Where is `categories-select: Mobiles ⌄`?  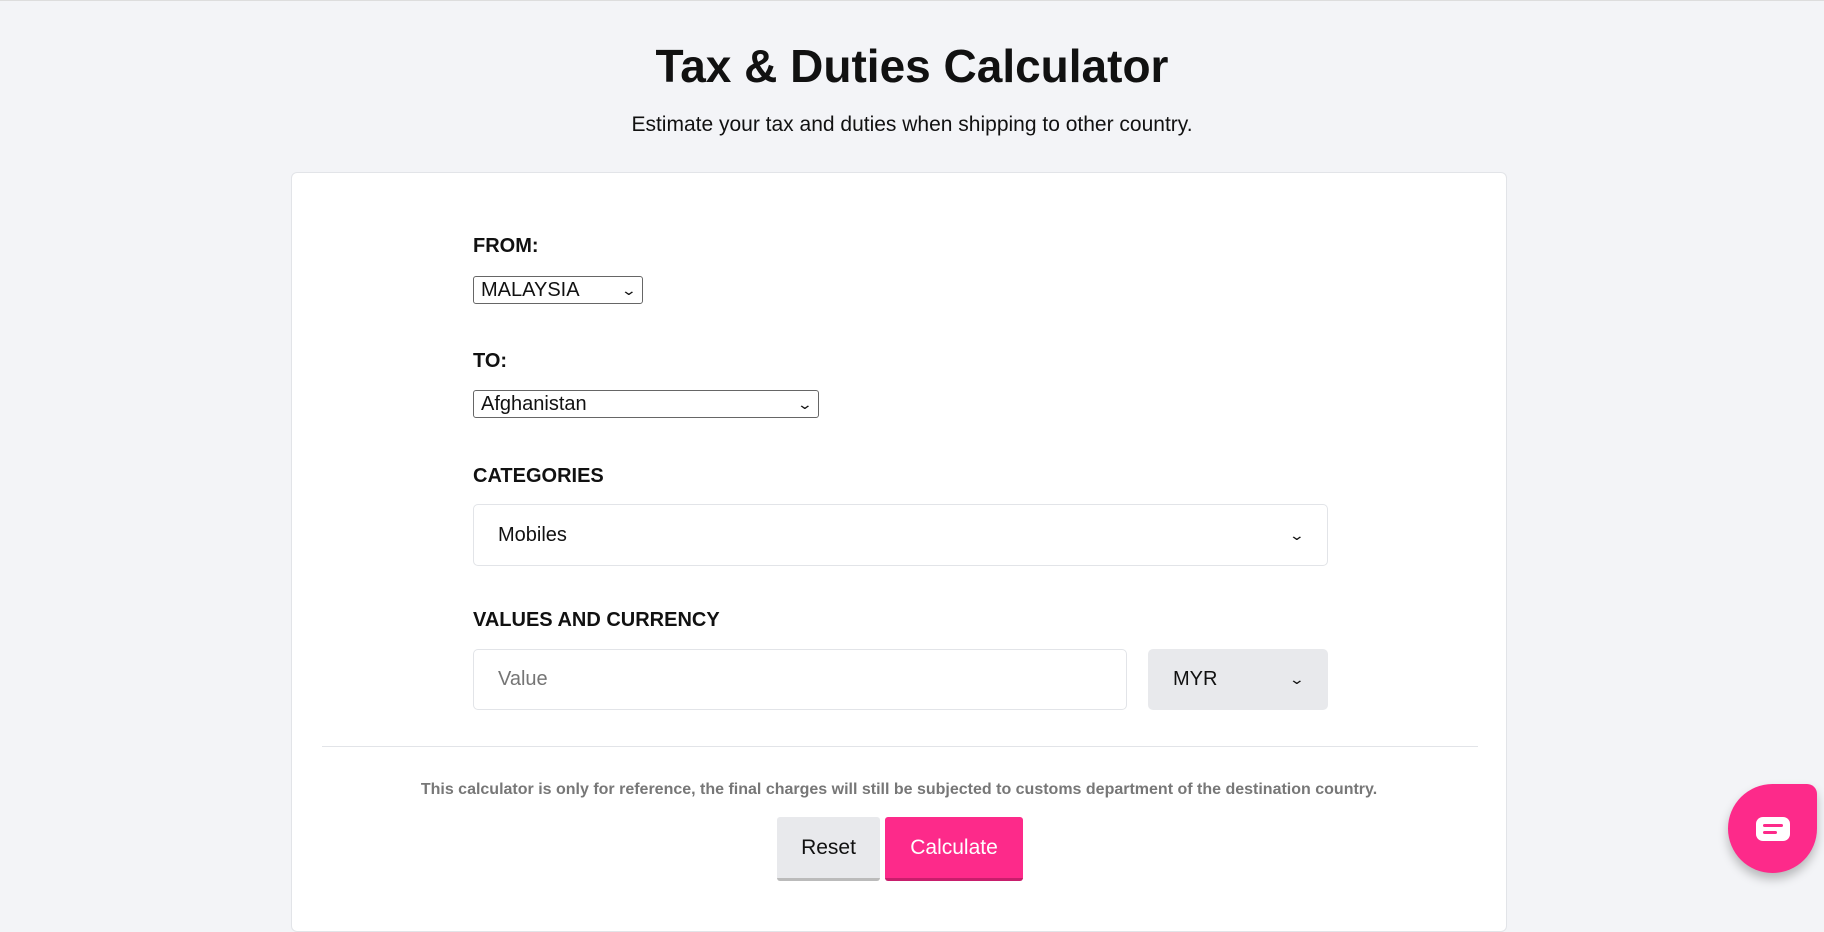 categories-select: Mobiles ⌄ is located at coordinates (900, 535).